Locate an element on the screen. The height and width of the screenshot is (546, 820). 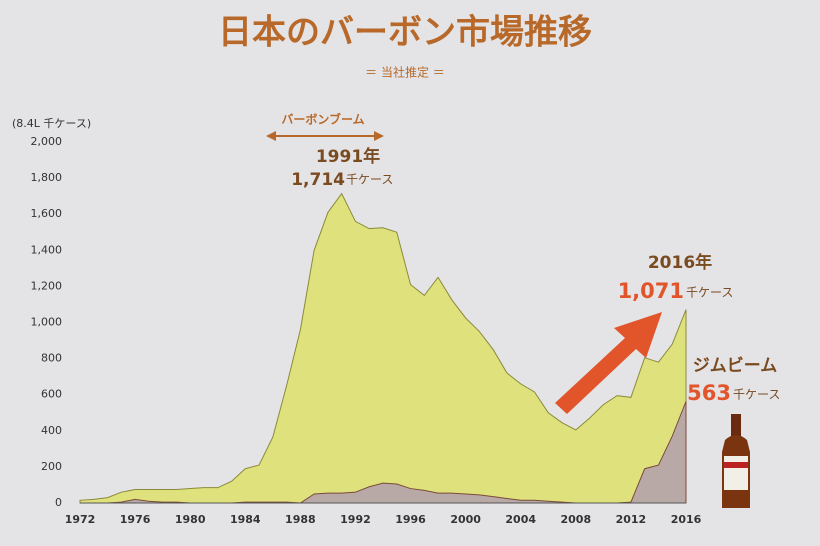
y-tick-label: 1,400 is located at coordinates (47, 249).